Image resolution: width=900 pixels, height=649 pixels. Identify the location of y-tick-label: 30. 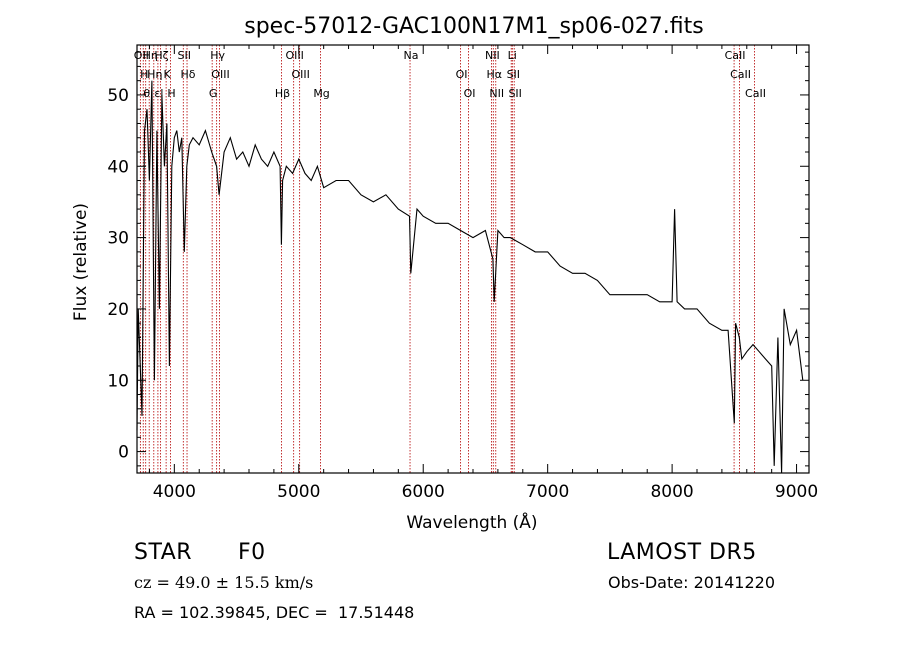
(118, 239).